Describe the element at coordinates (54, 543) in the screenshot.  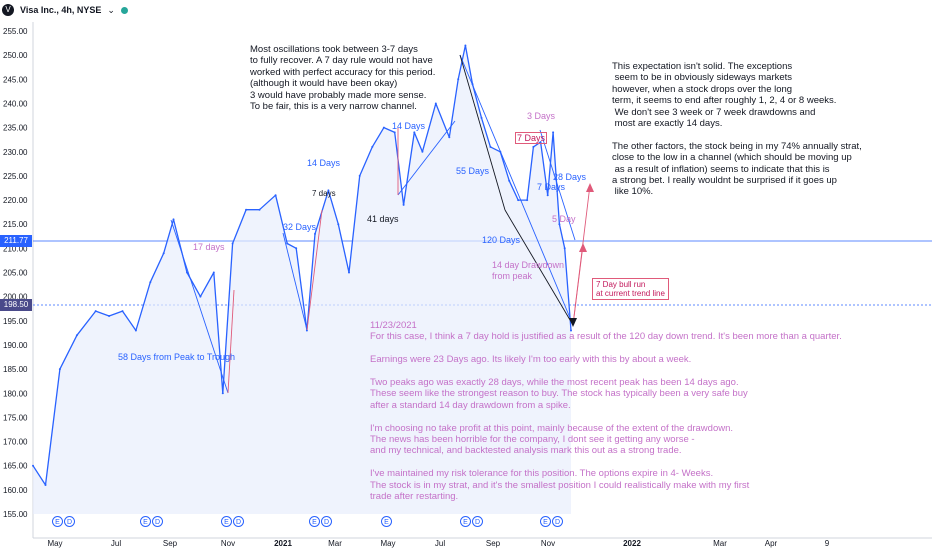
I see `x-tick-label: May` at that location.